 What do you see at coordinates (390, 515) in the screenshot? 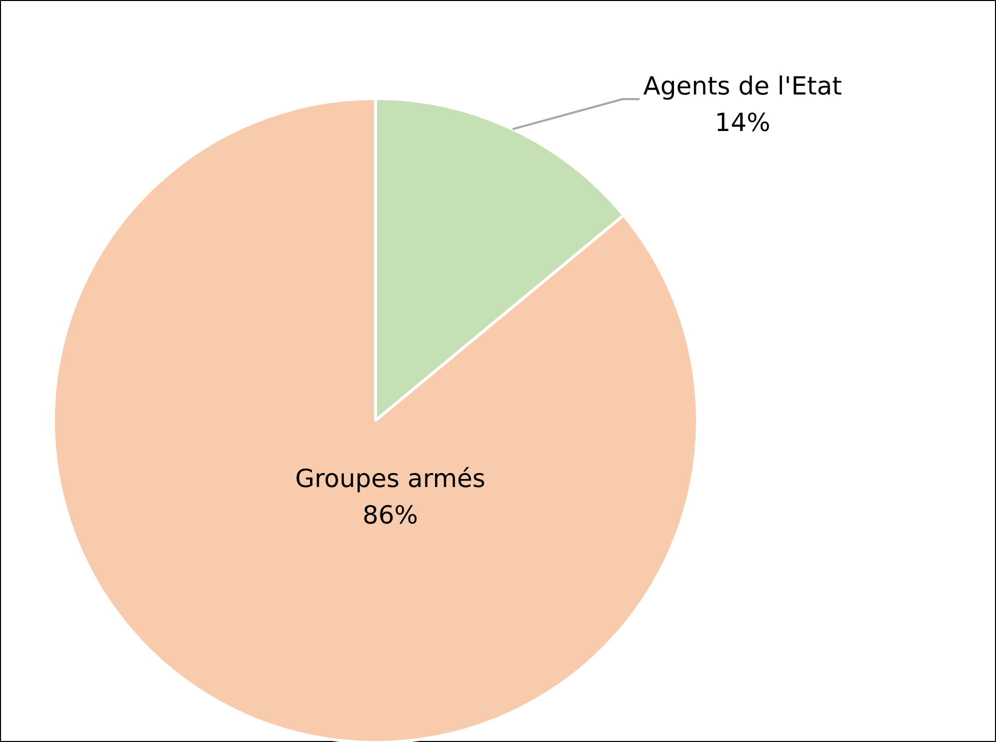
I see `data-label: 86%` at bounding box center [390, 515].